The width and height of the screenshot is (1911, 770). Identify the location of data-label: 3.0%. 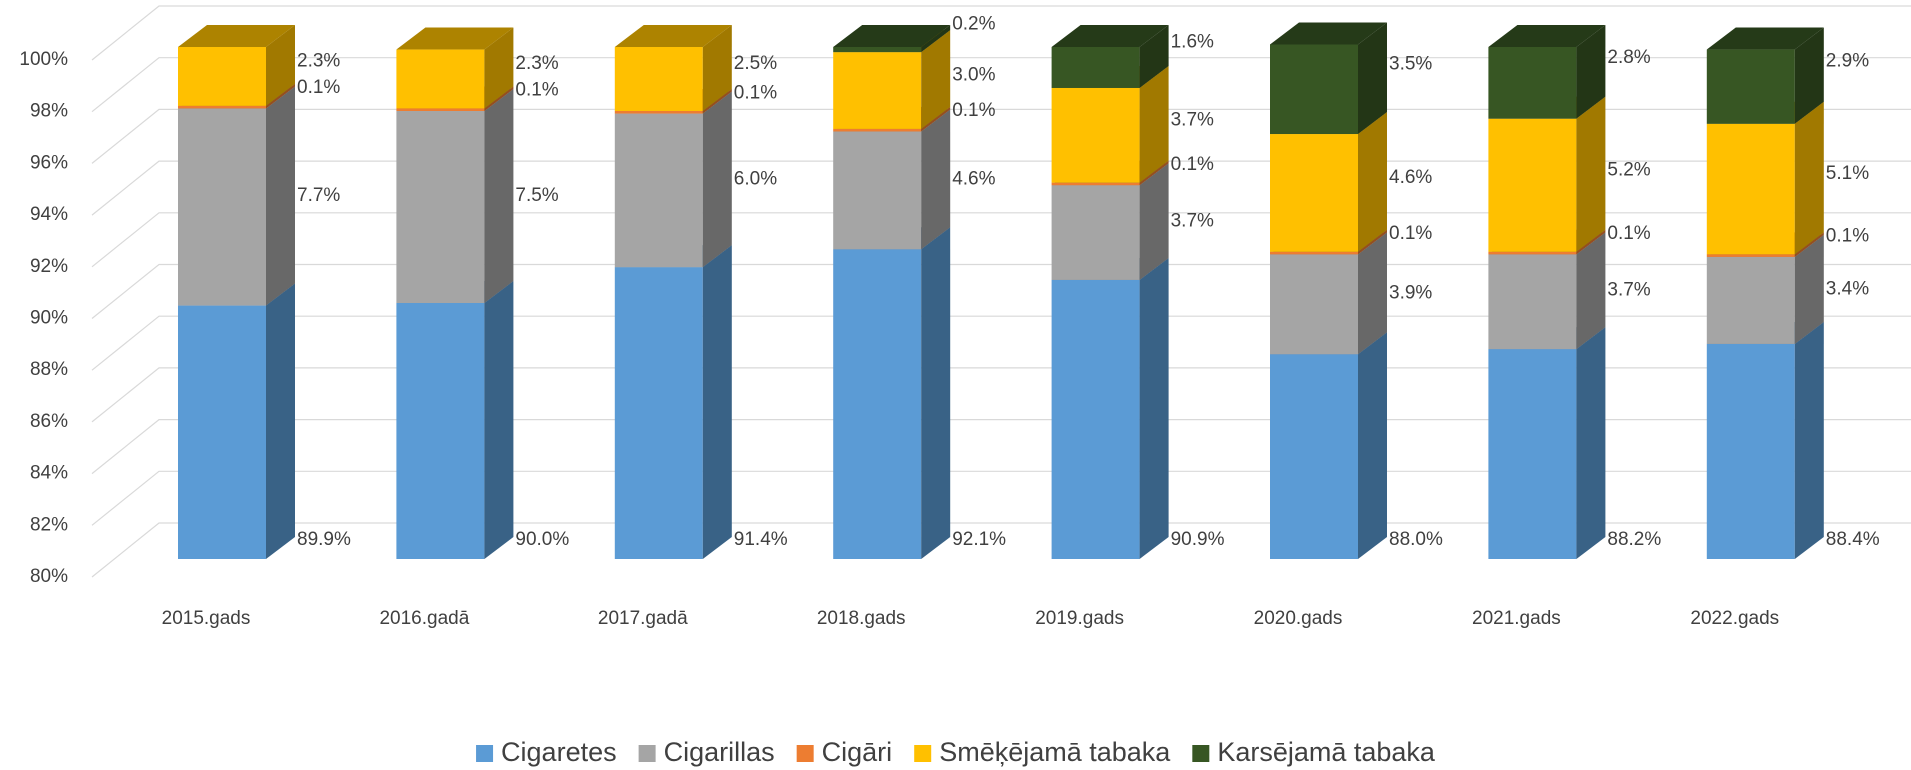
(973, 75).